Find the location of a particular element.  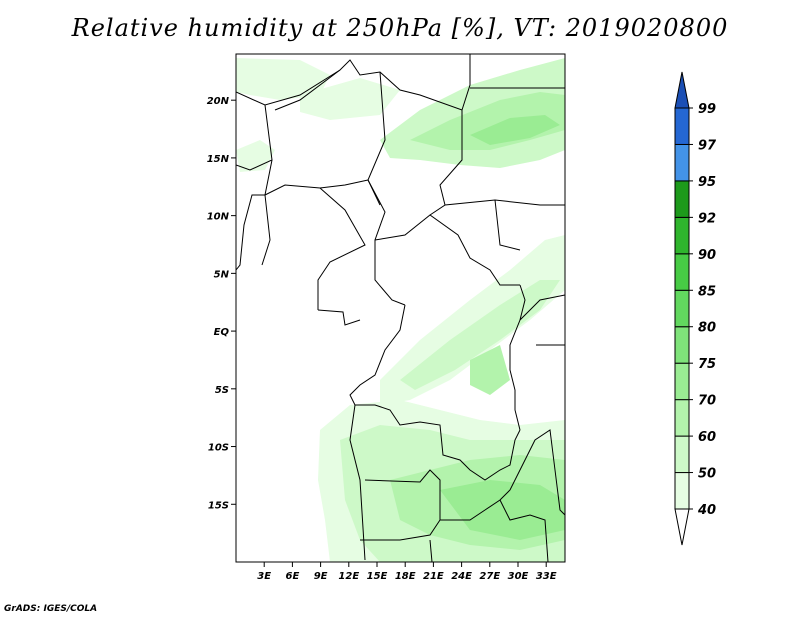

colorbar-level-label: 85 is located at coordinates (707, 291).